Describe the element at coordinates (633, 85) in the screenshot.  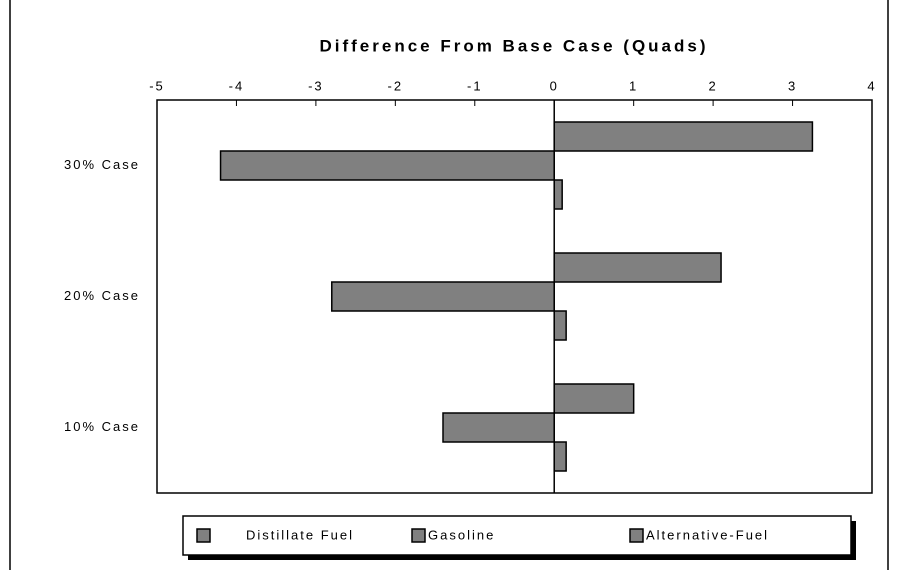
I see `x-tick-label: 1` at that location.